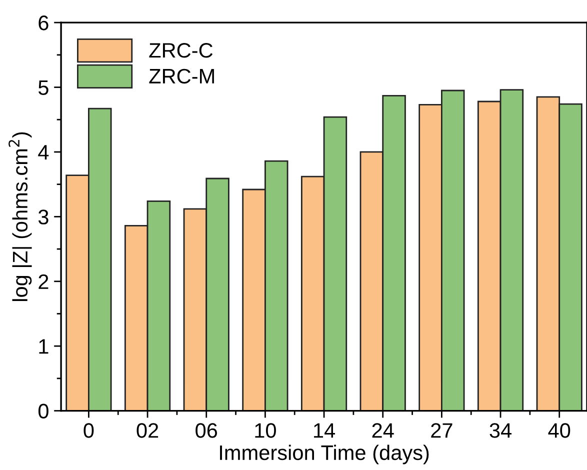 This screenshot has width=587, height=470. What do you see at coordinates (207, 430) in the screenshot?
I see `x-tick-label: 06` at bounding box center [207, 430].